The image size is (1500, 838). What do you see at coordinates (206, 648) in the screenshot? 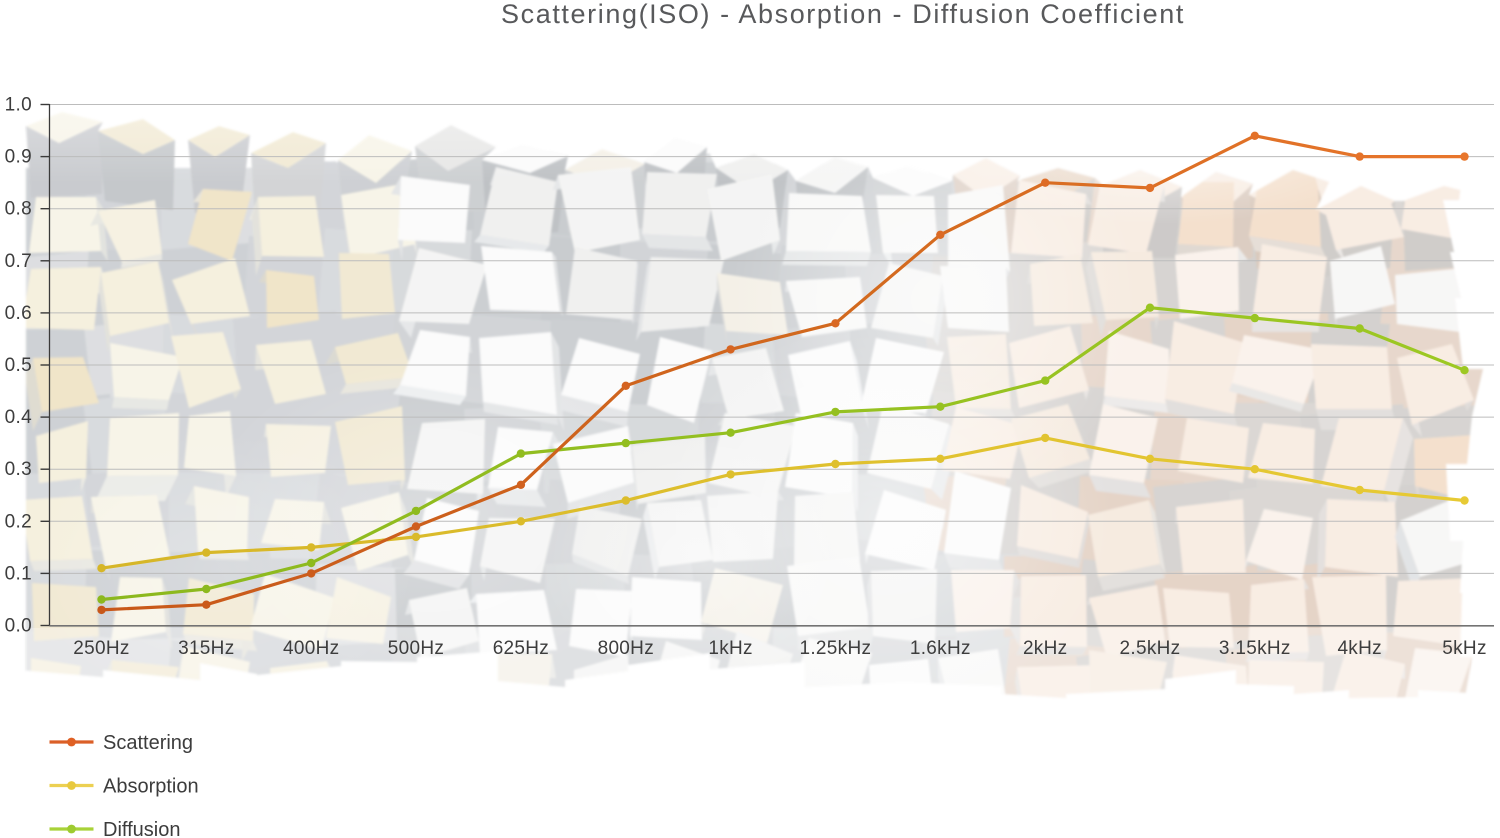
I see `svg-text: 315Hz` at bounding box center [206, 648].